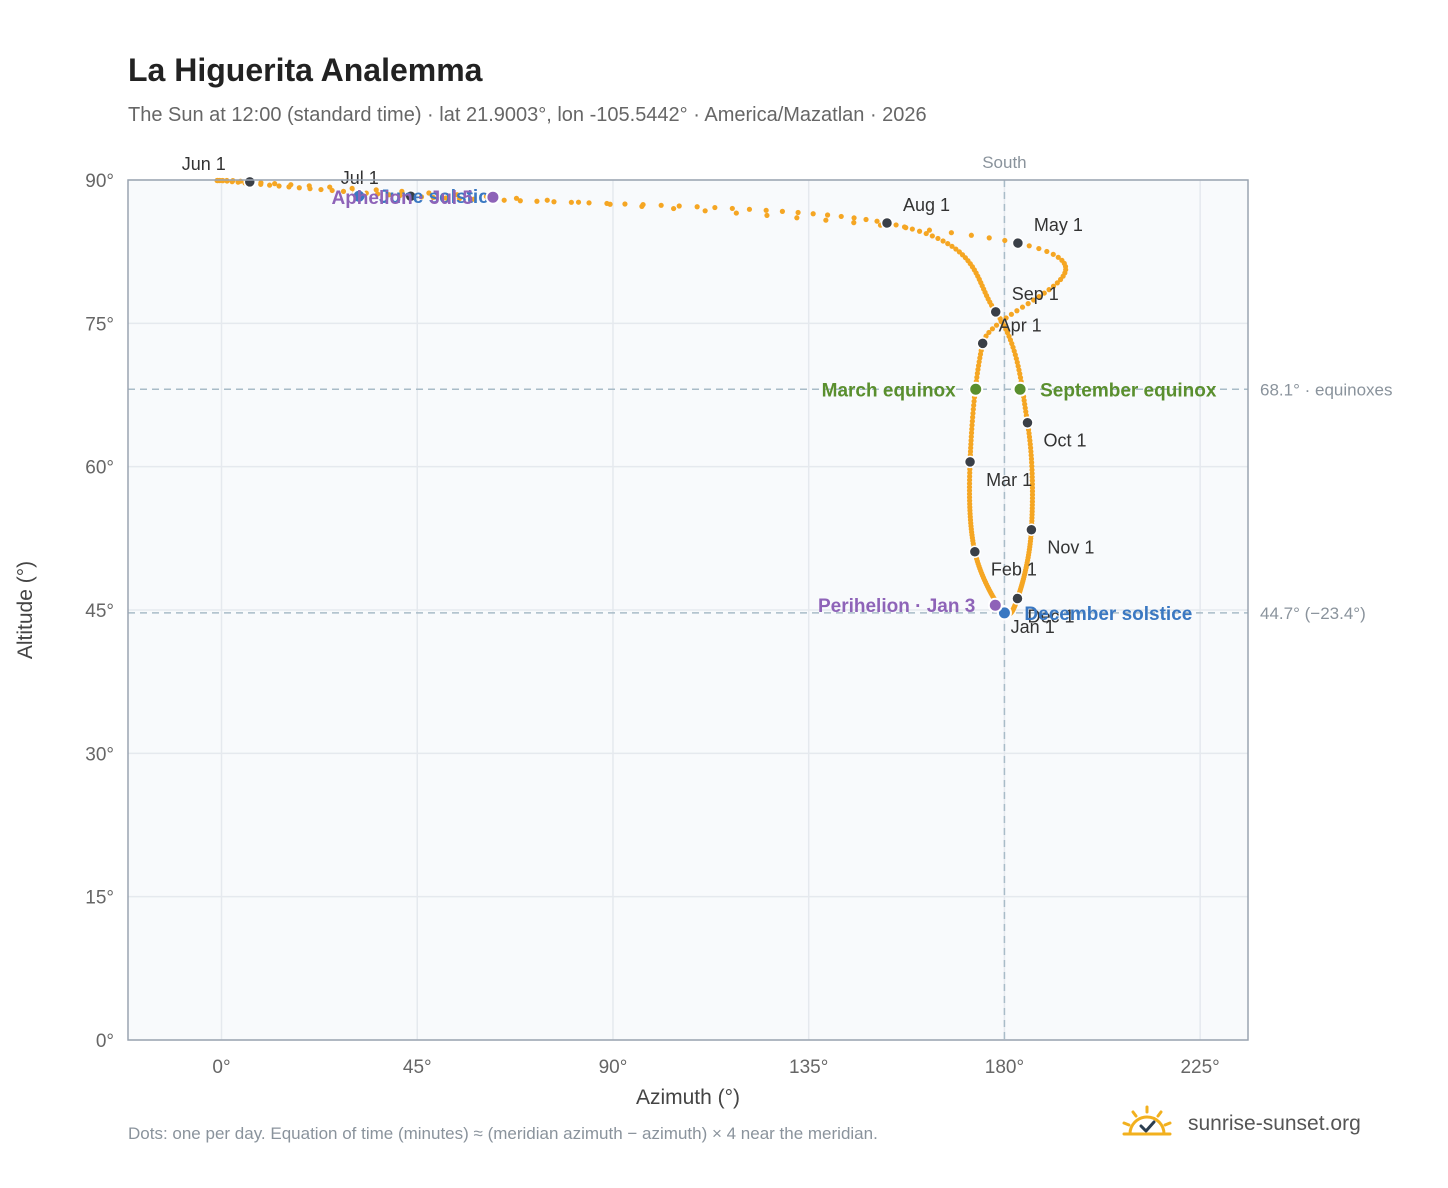 This screenshot has height=1188, width=1448. I want to click on y-tick-label: 75°, so click(99, 324).